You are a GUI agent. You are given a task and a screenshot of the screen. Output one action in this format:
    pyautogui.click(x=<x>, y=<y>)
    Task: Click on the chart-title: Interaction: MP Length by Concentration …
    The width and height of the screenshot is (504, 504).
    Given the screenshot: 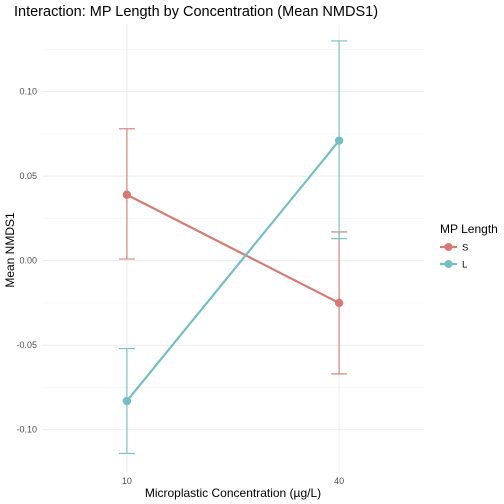 What is the action you would take?
    pyautogui.click(x=196, y=12)
    